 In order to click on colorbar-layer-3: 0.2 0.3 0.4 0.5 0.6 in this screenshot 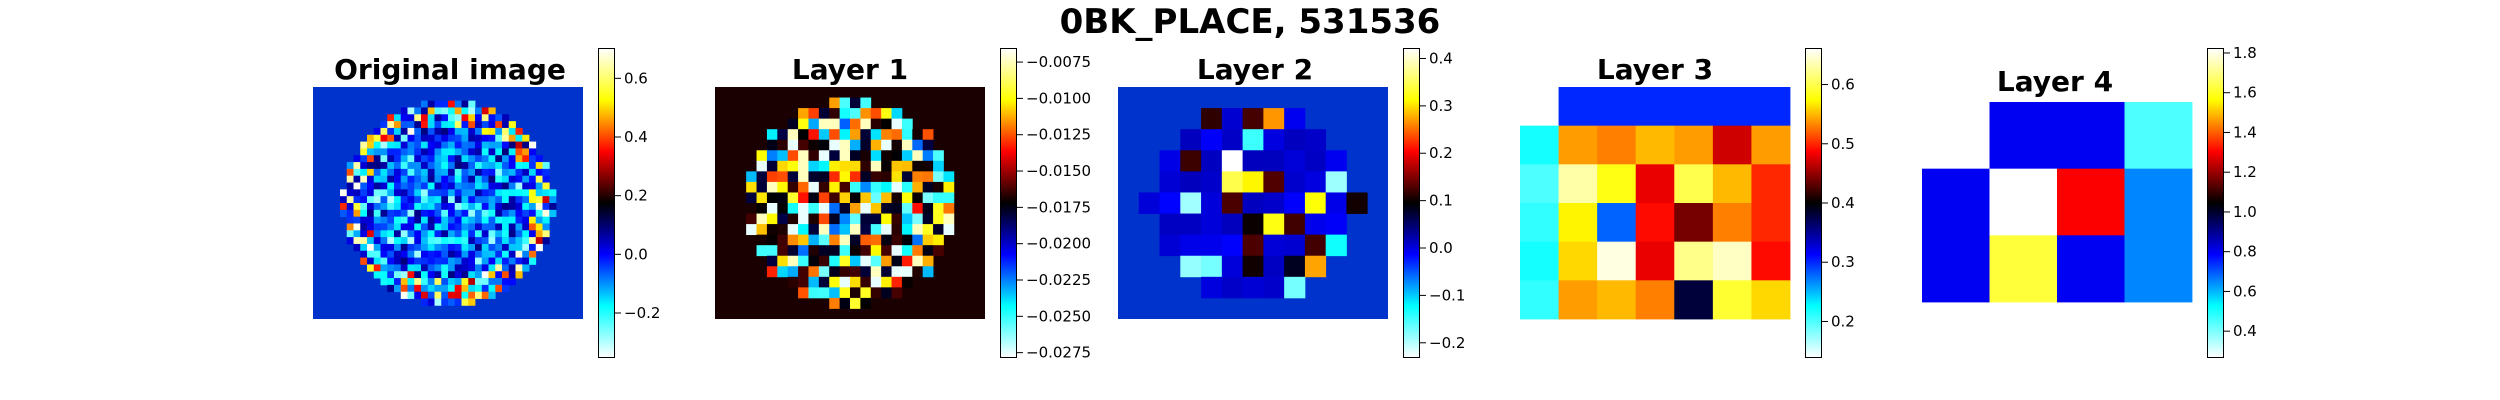, I will do `click(1830, 203)`.